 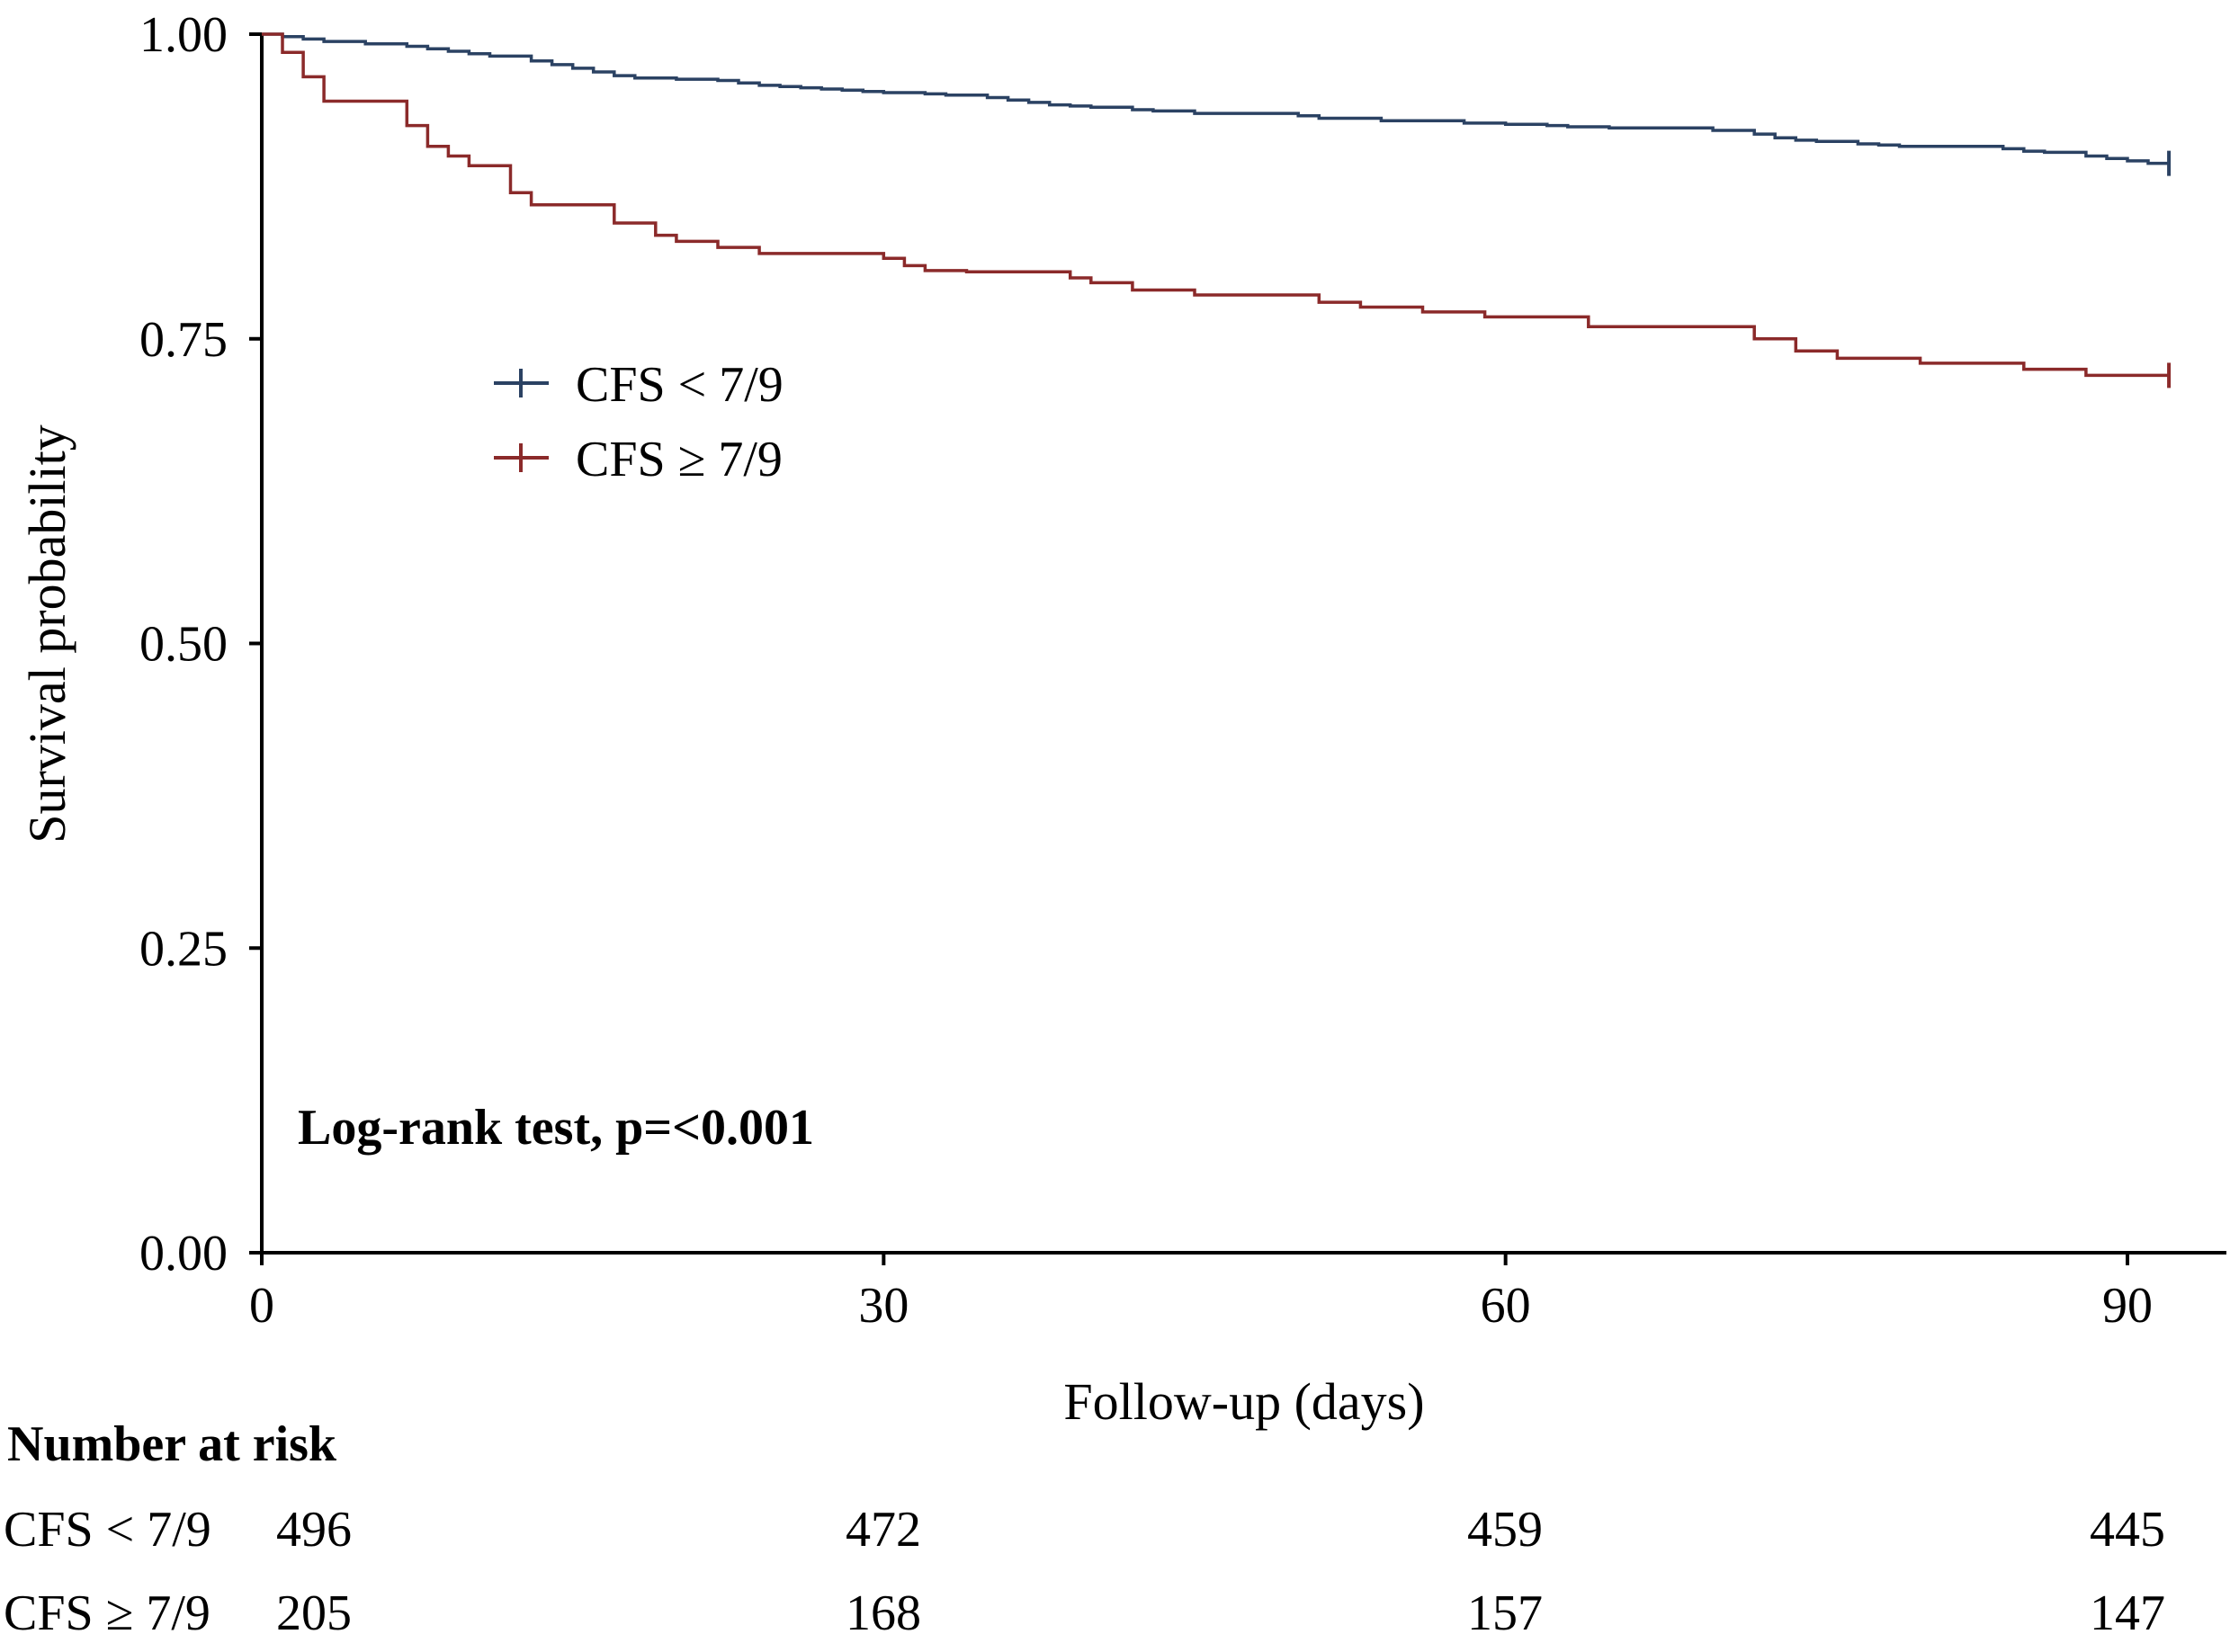 I want to click on risk-row-cfs-lt: CFS < 7/9 496 472 459 445, so click(x=1084, y=1530).